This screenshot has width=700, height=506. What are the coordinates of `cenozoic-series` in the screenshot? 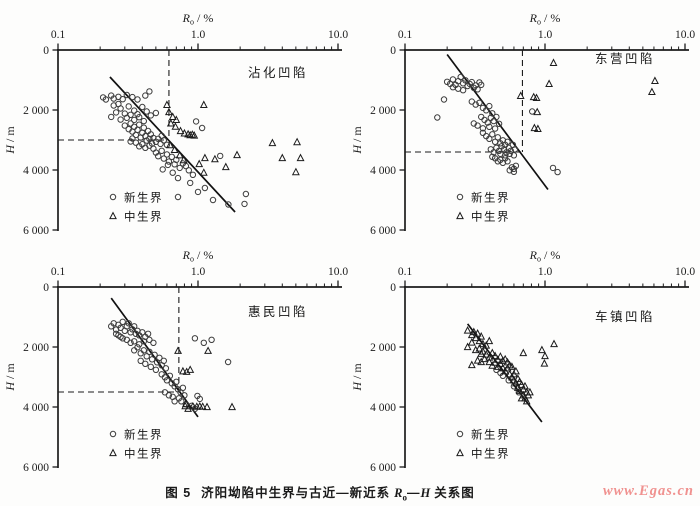 It's located at (497, 124).